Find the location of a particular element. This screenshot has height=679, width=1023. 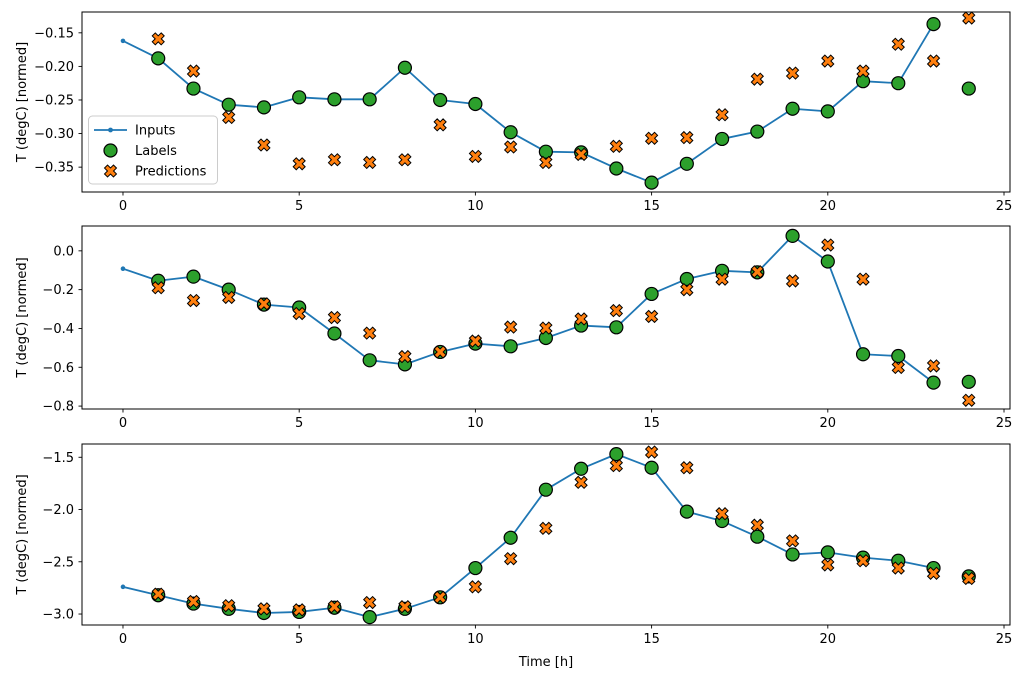

y-tick-label: −0.30 is located at coordinates (54, 134).